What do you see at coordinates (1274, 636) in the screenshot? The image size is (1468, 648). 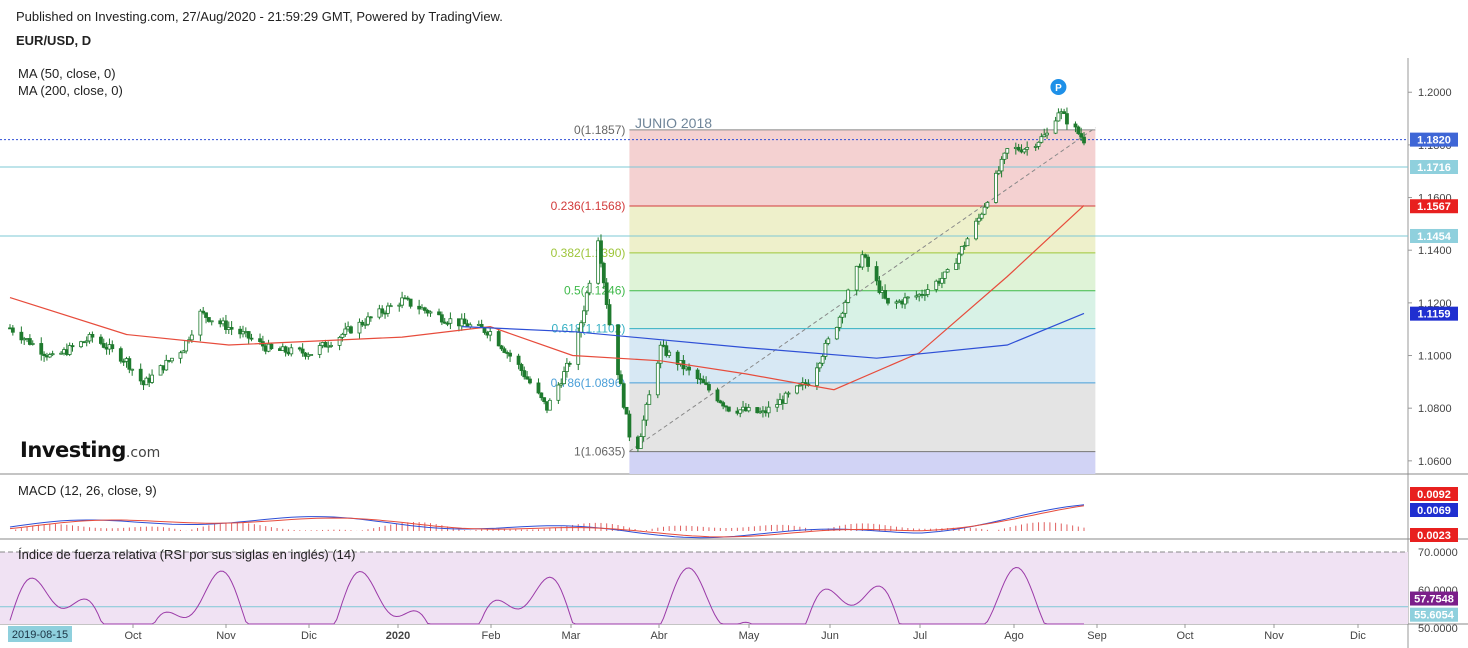 I see `x-tick-label: Nov` at bounding box center [1274, 636].